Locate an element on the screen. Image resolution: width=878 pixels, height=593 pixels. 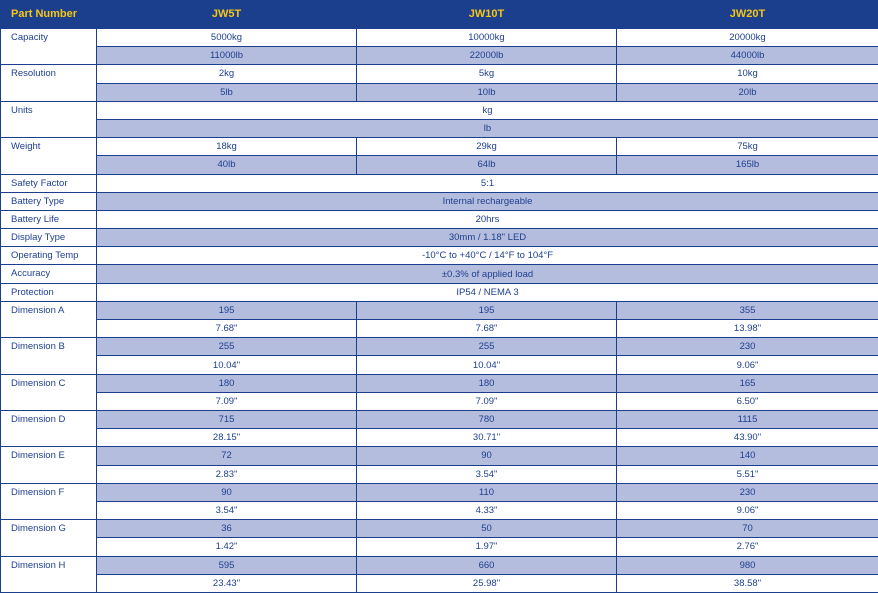
accuracy-label: Accuracy is located at coordinates (48, 274).